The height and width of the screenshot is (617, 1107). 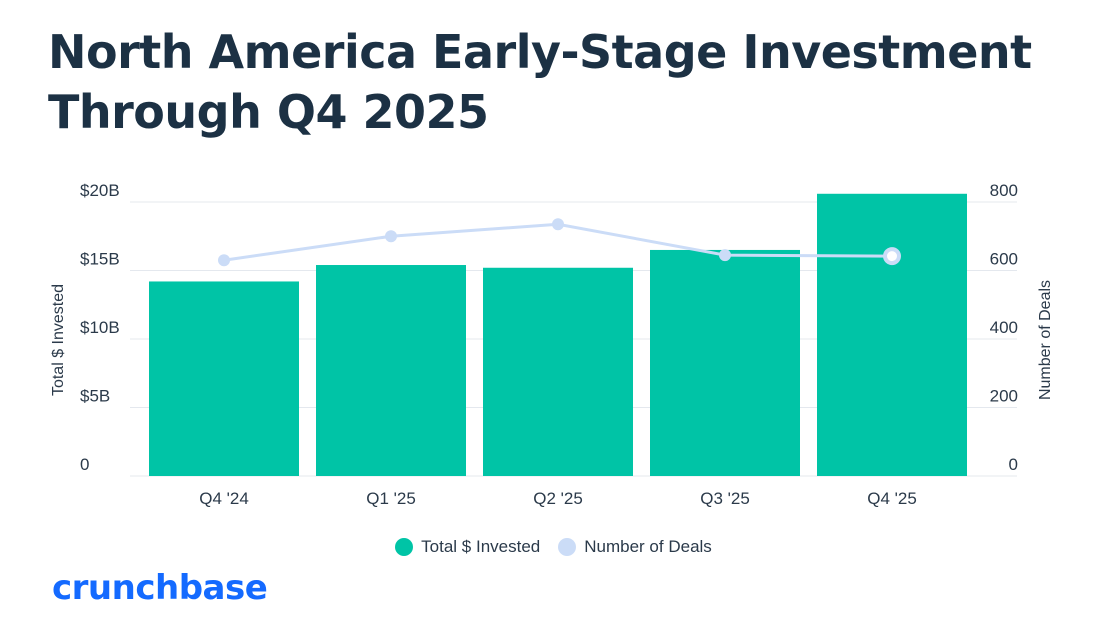 I want to click on left-tick-label: $20B, so click(x=100, y=190).